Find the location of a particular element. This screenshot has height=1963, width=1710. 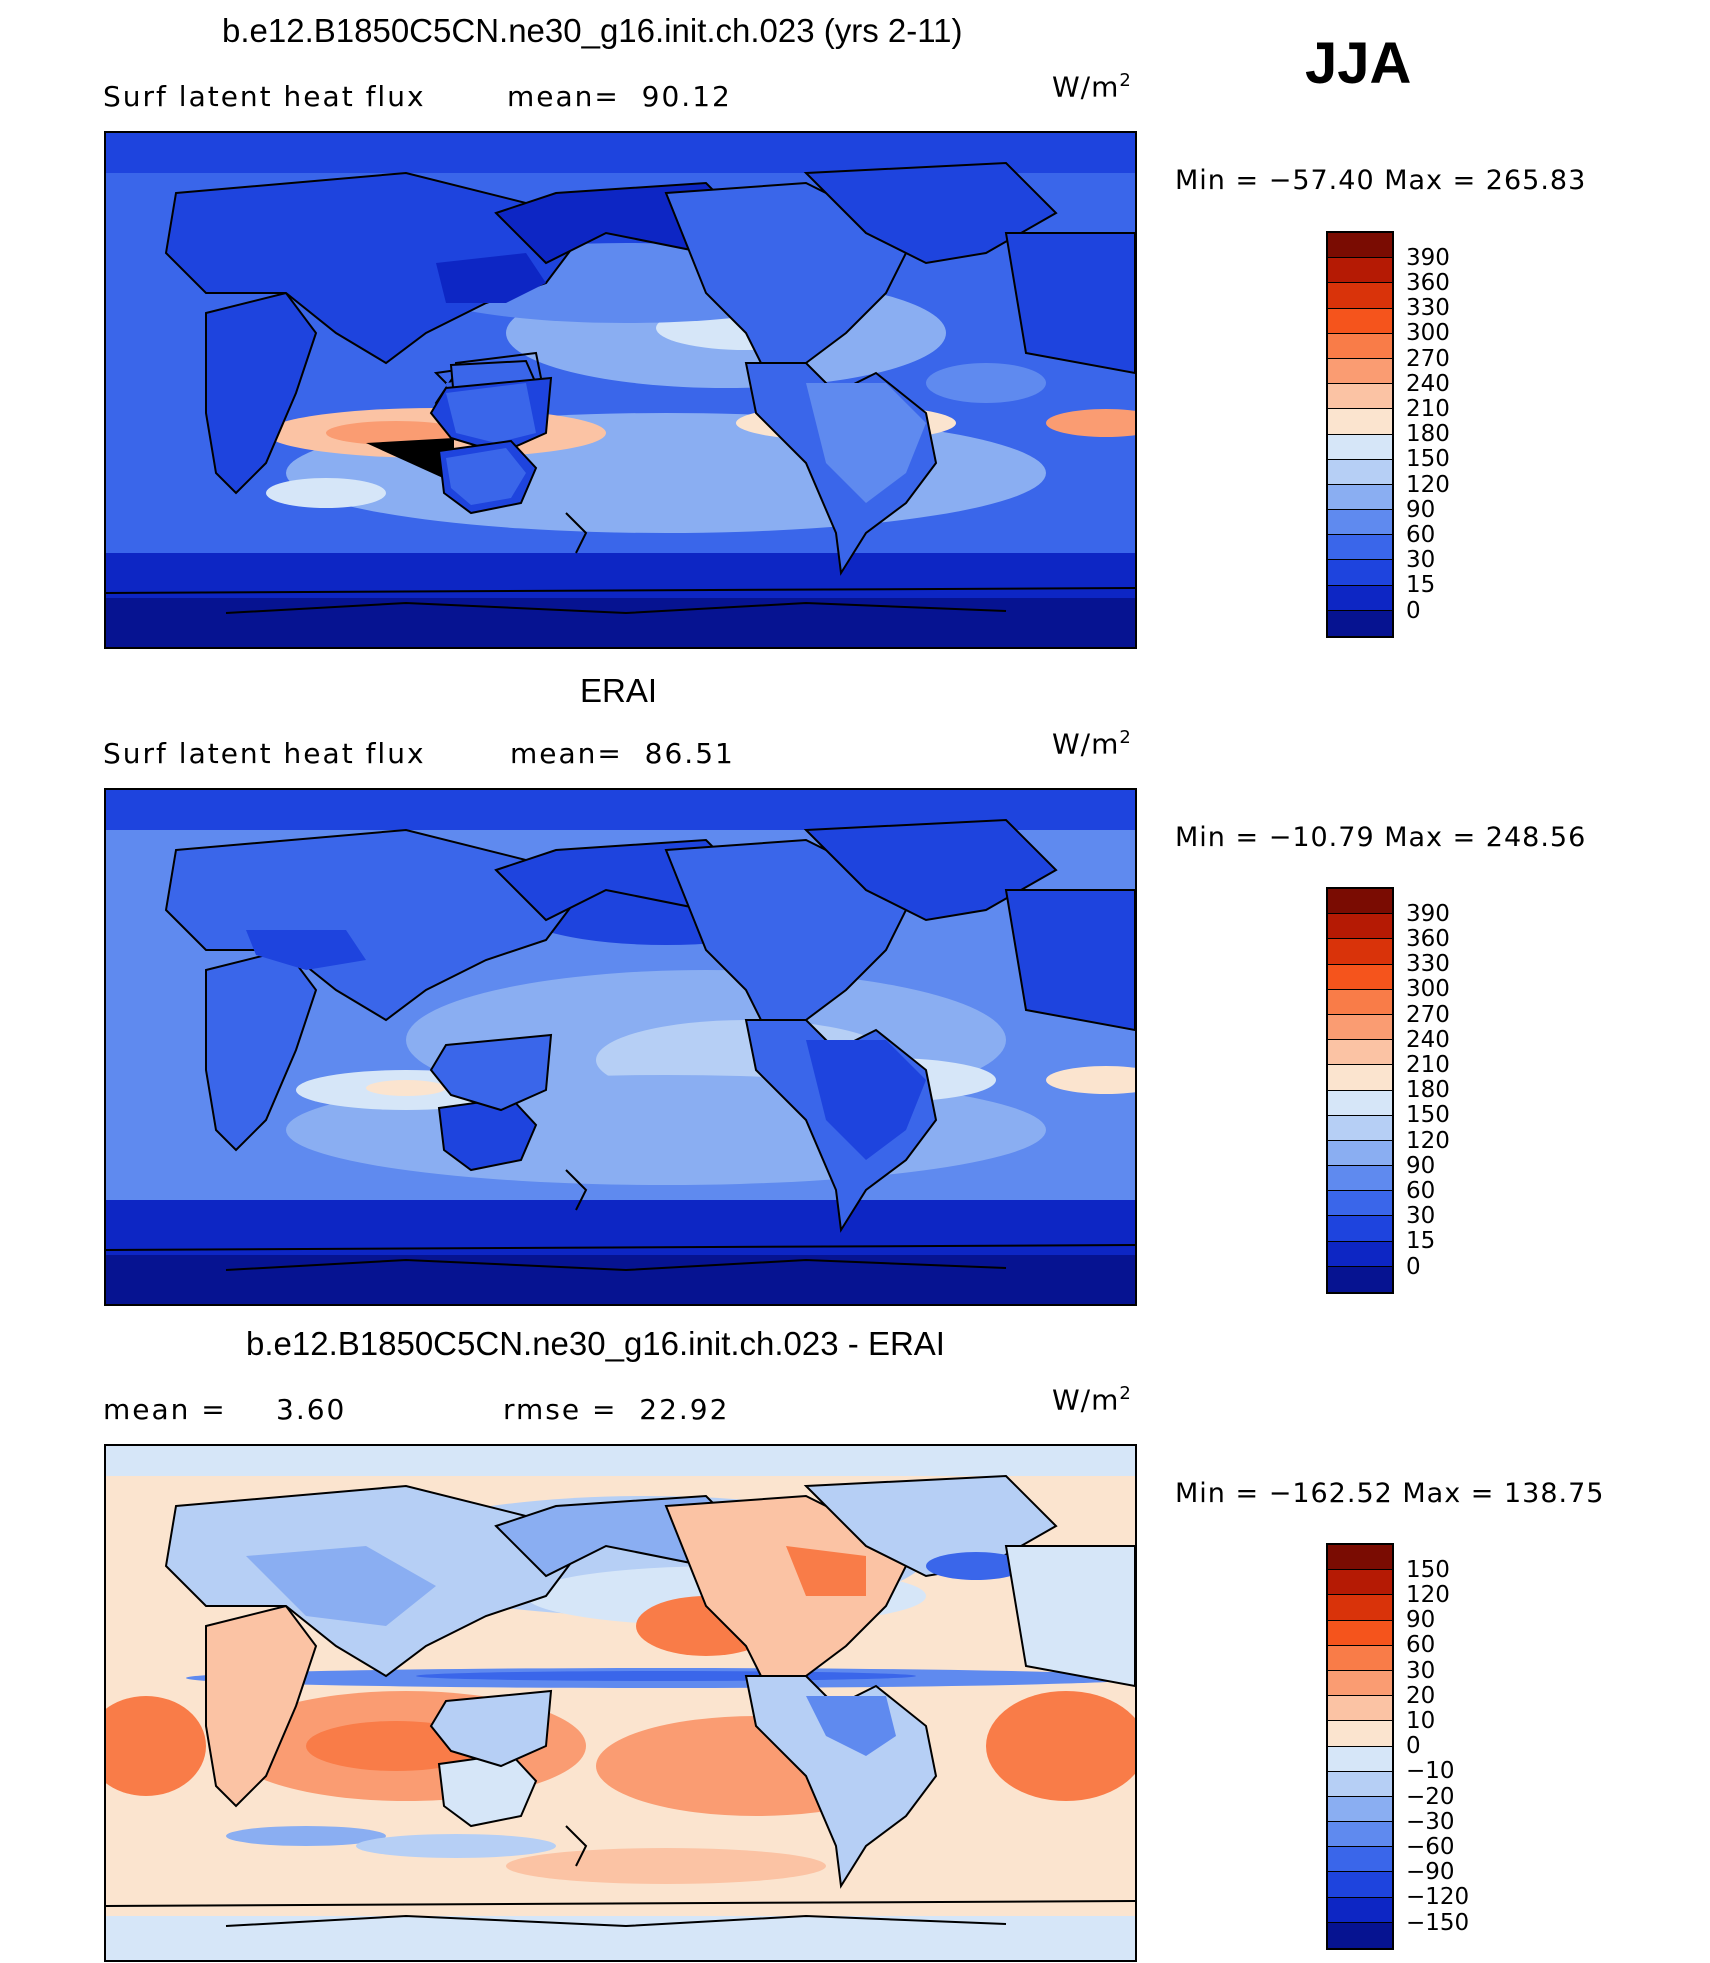

panel-3-minmax: Min = −162.52 Max = 138.75 is located at coordinates (1390, 1493).